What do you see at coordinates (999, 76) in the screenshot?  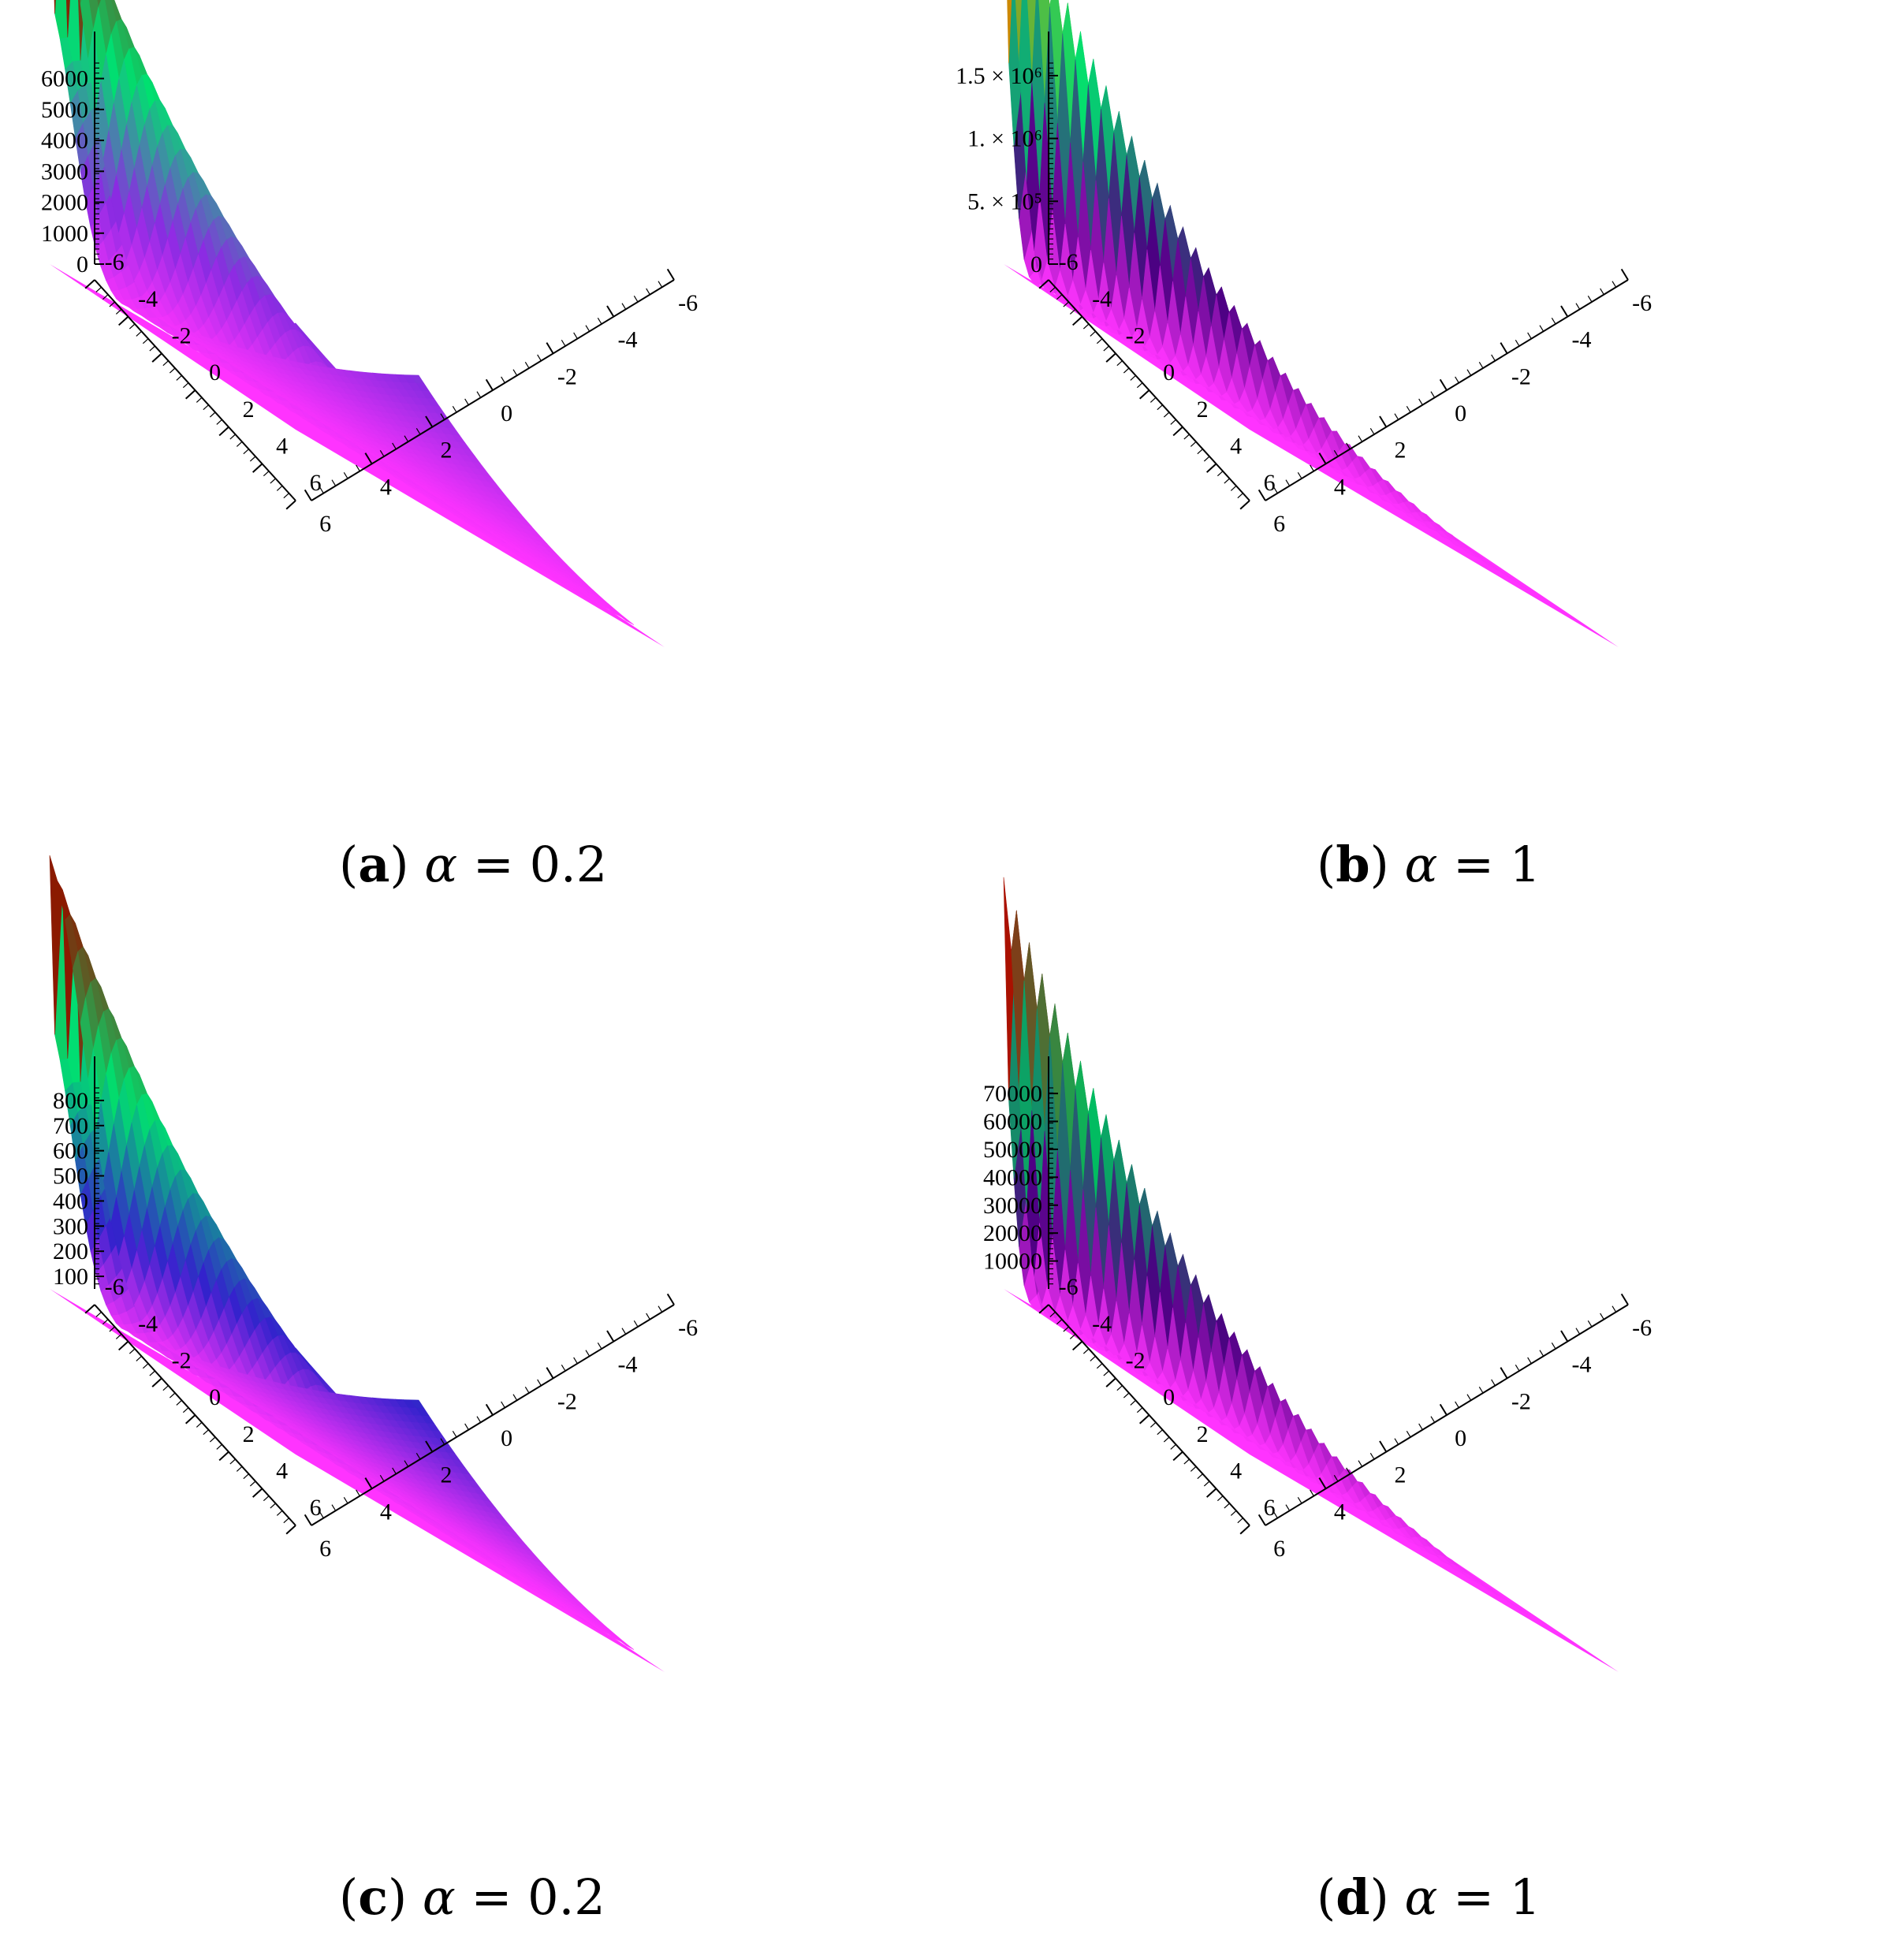 I see `z-tick-label: 1.5 × 10⁶` at bounding box center [999, 76].